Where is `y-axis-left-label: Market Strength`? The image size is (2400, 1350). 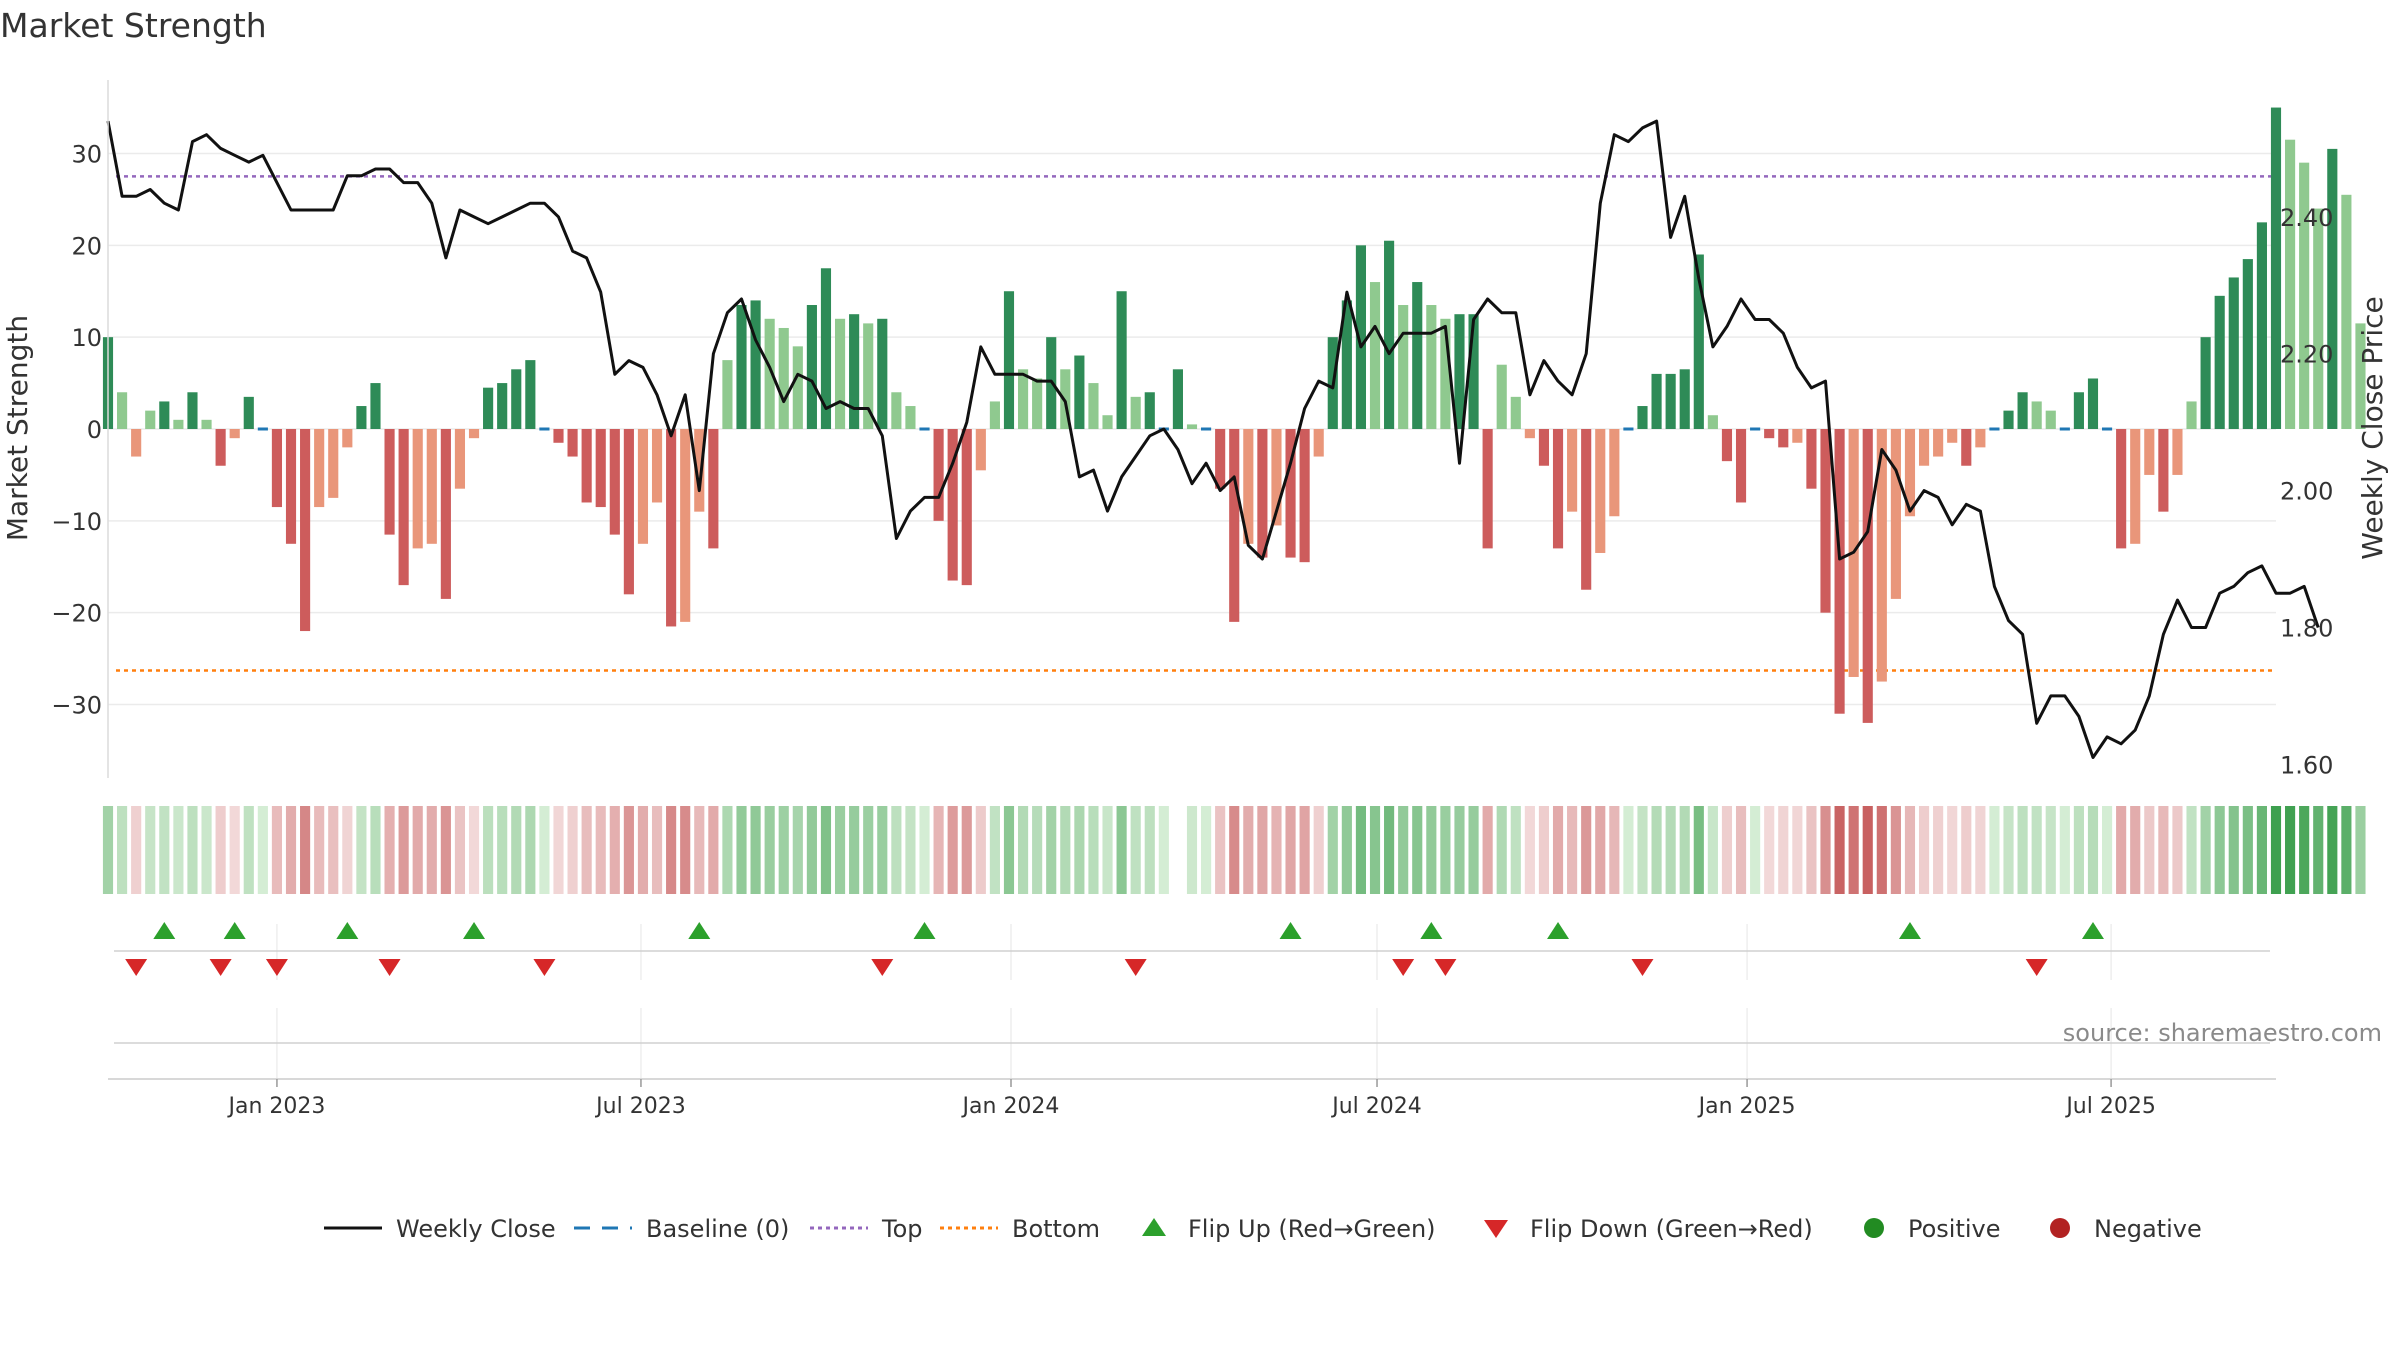
y-axis-left-label: Market Strength is located at coordinates (17, 428).